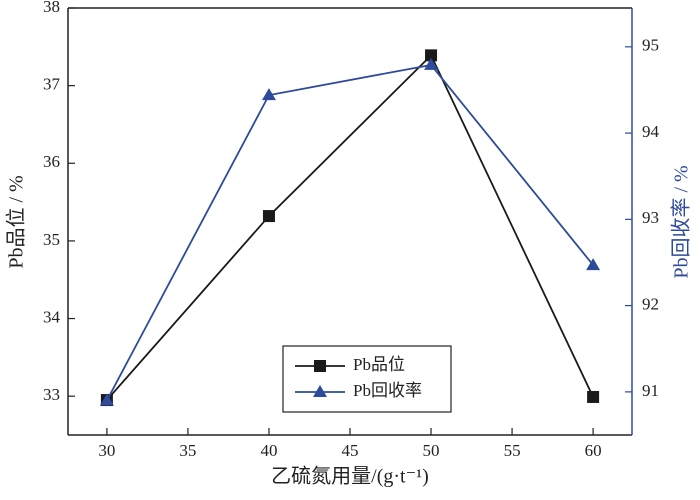 Image resolution: width=700 pixels, height=500 pixels. I want to click on x-tick-label: 45, so click(350, 450).